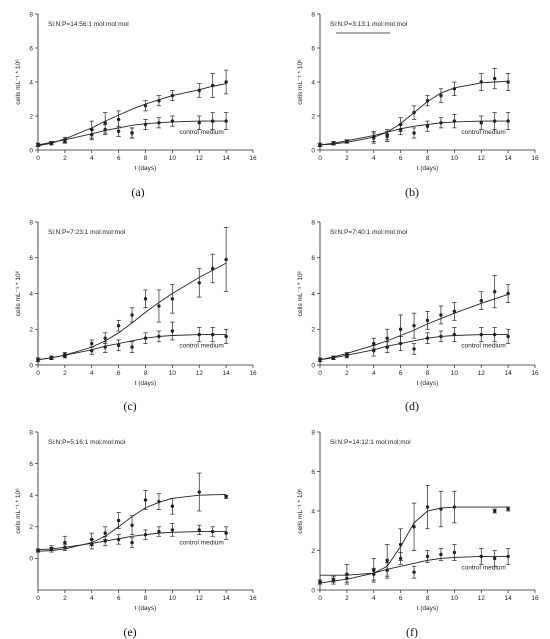 Image resolution: width=550 pixels, height=639 pixels. What do you see at coordinates (87, 442) in the screenshot?
I see `ratio-annotation: Si:N:P=5:16:1 mol:mol:mol` at bounding box center [87, 442].